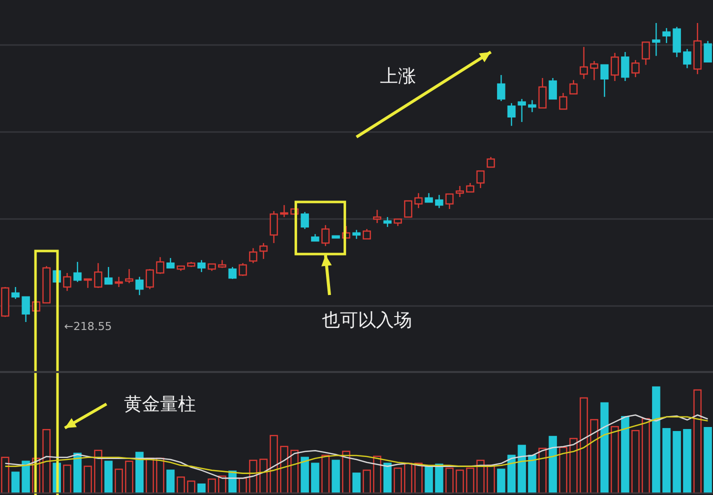 The image size is (713, 495). Describe the element at coordinates (367, 320) in the screenshot. I see `annotation: 也可以入场` at that location.